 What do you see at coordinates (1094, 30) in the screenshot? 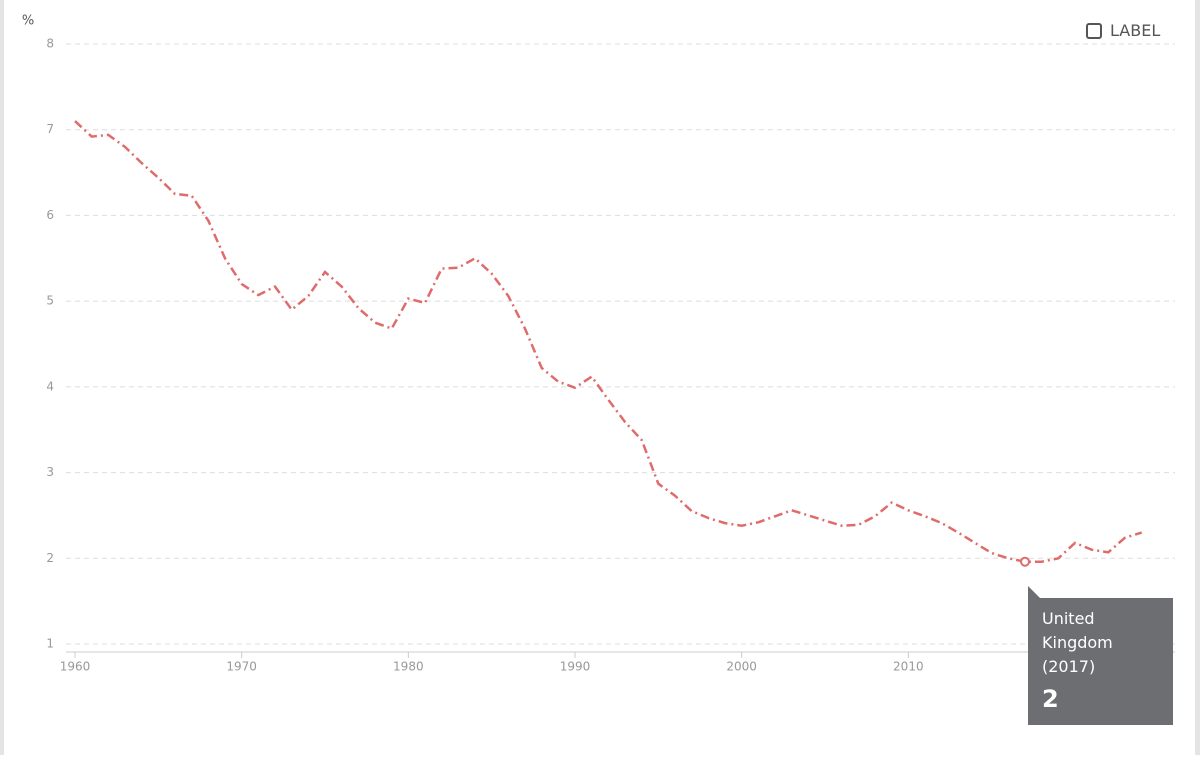
I see `checkbox` at bounding box center [1094, 30].